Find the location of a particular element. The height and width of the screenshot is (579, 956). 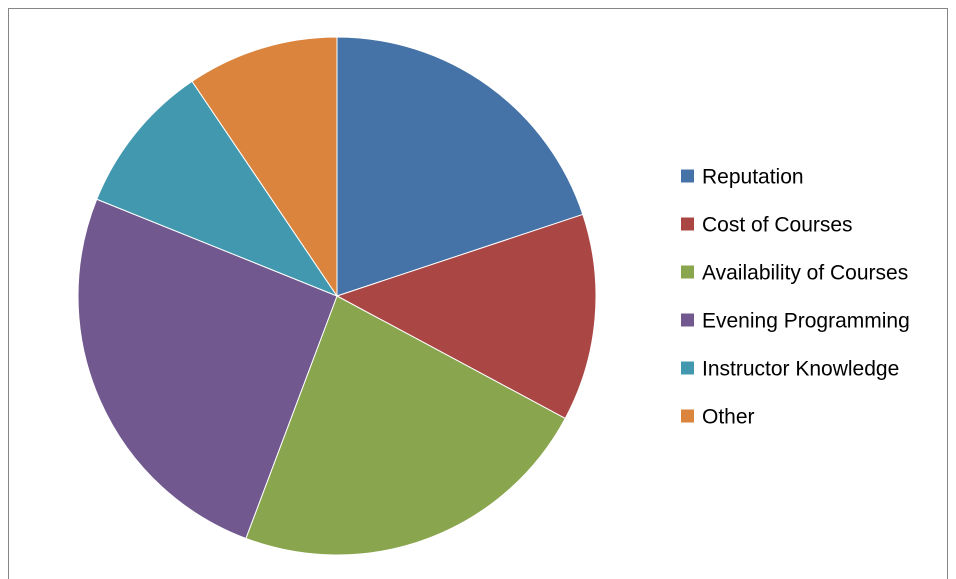

legend-label-availability-of-courses: Availability of Courses is located at coordinates (805, 273).